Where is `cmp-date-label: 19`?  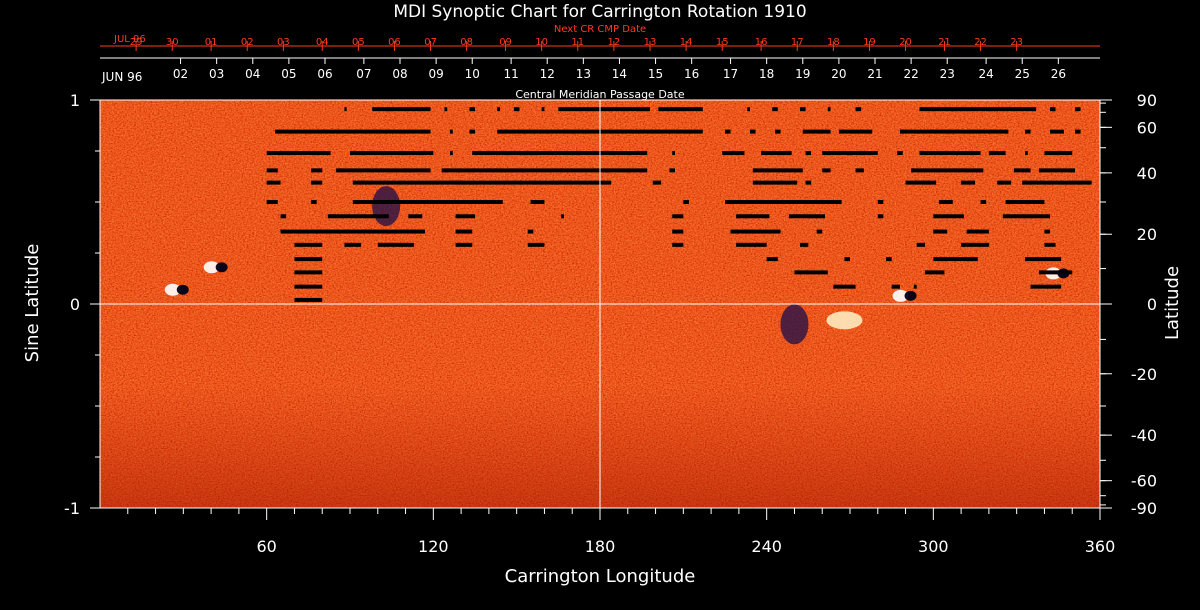 cmp-date-label: 19 is located at coordinates (802, 74).